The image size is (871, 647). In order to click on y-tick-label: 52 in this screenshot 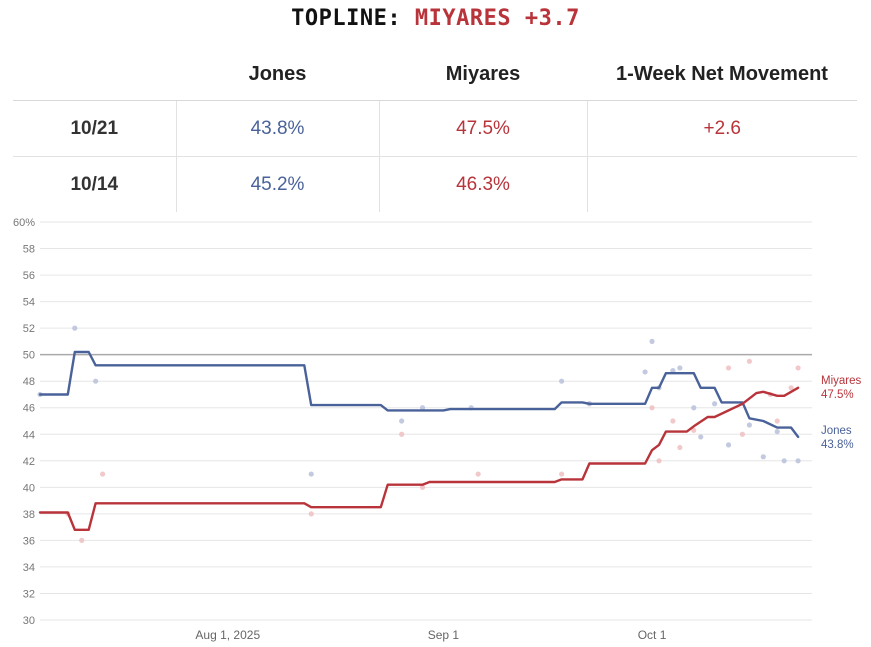, I will do `click(29, 329)`.